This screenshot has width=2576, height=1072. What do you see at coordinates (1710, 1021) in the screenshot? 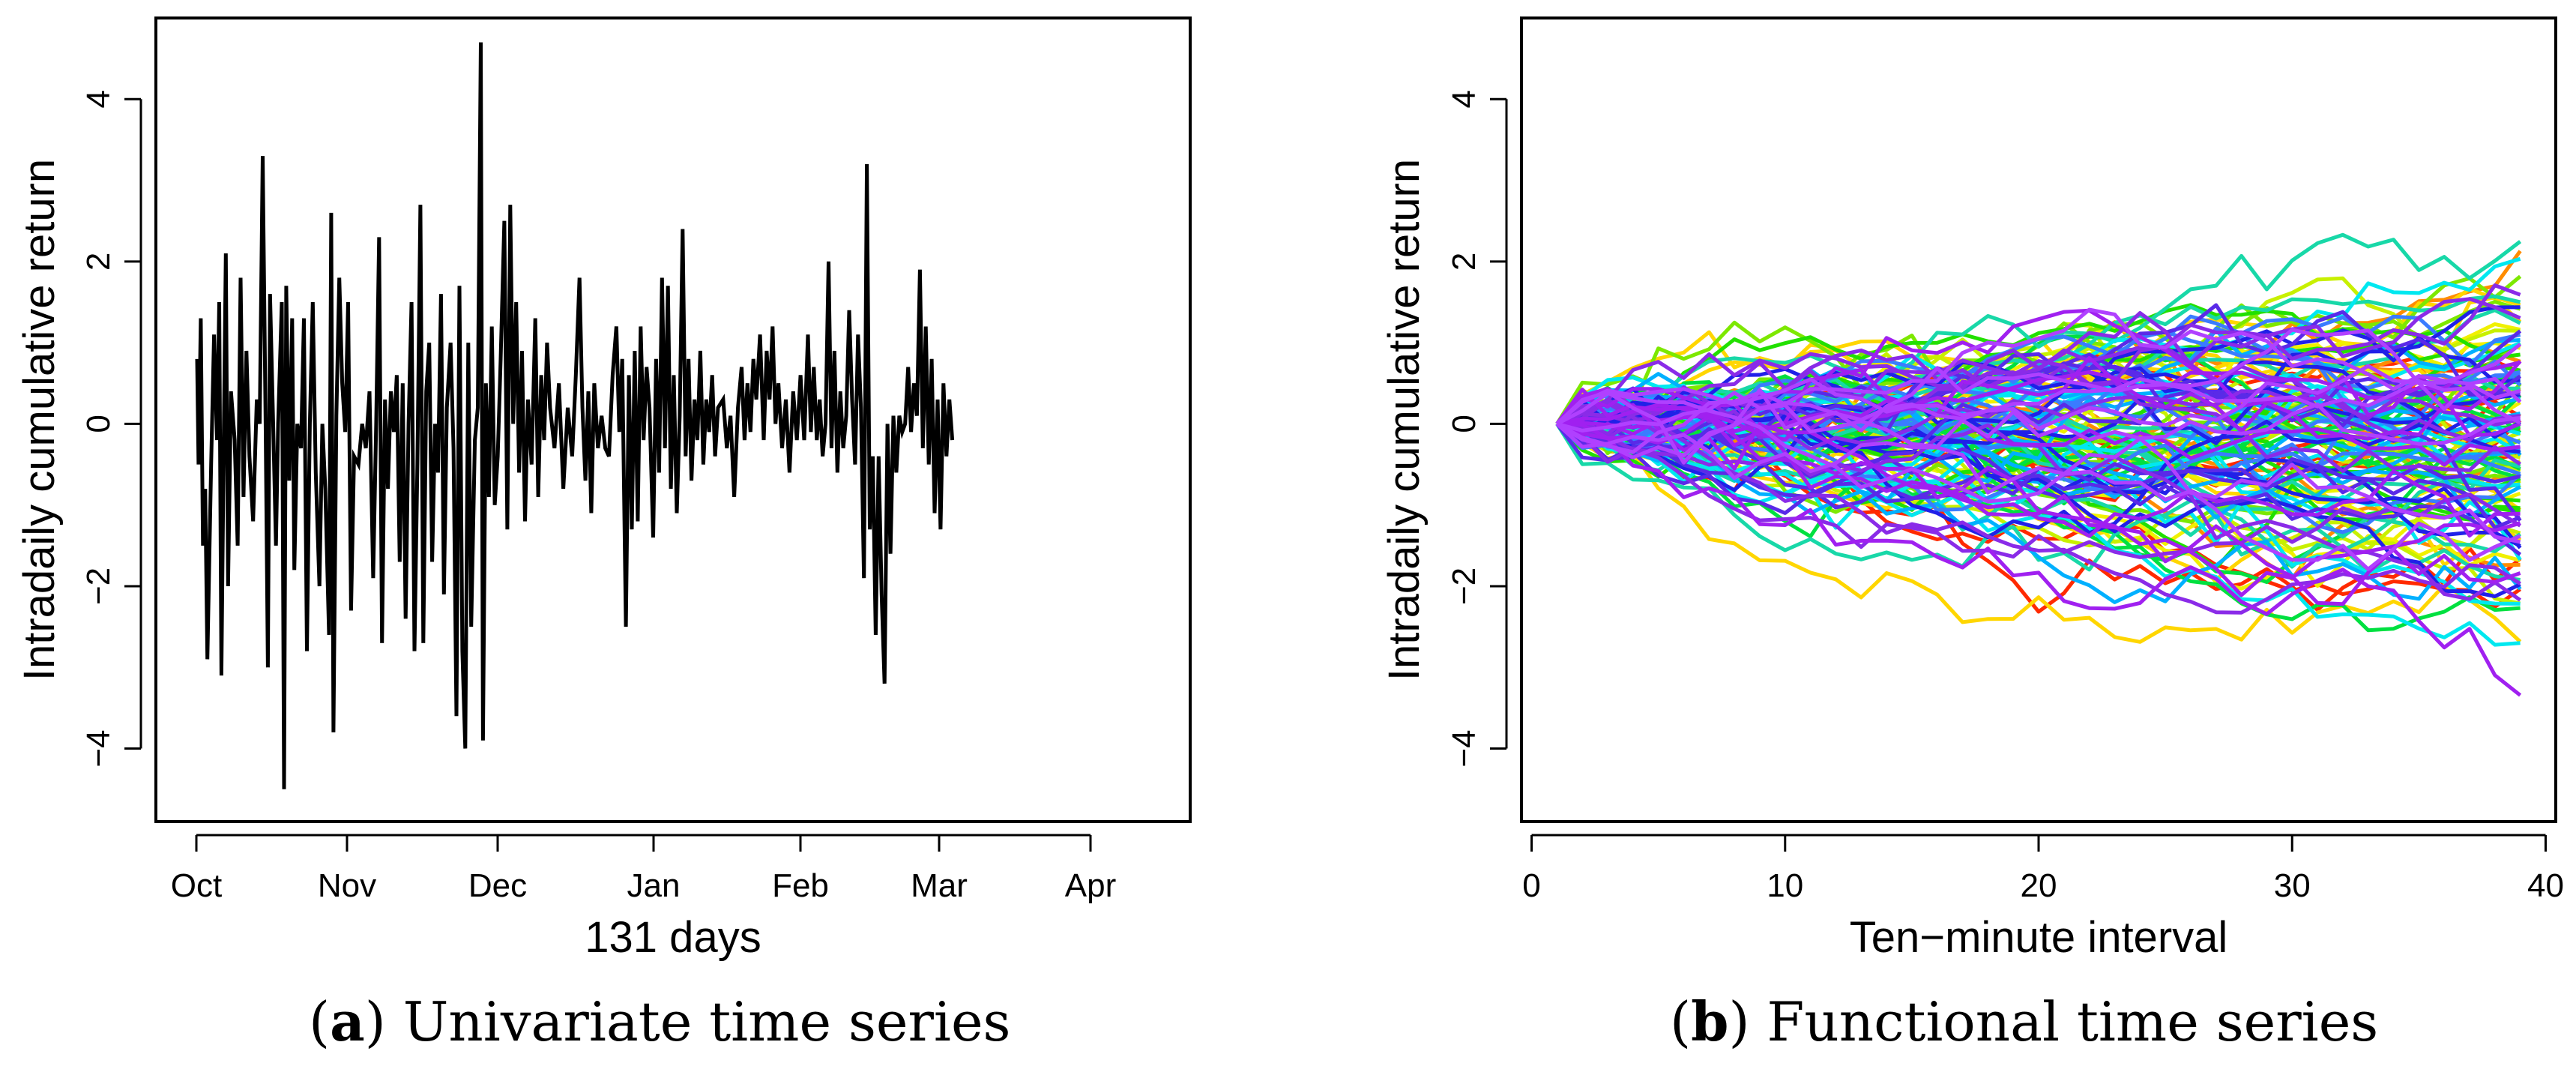
I see `caption-b-letter: b` at bounding box center [1710, 1021].